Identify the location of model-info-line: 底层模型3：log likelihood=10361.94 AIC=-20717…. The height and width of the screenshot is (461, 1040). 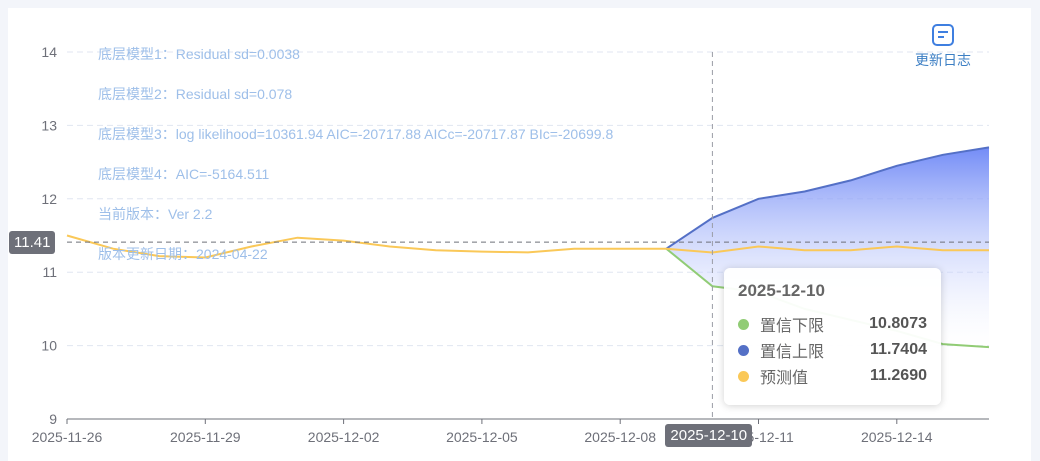
(356, 134).